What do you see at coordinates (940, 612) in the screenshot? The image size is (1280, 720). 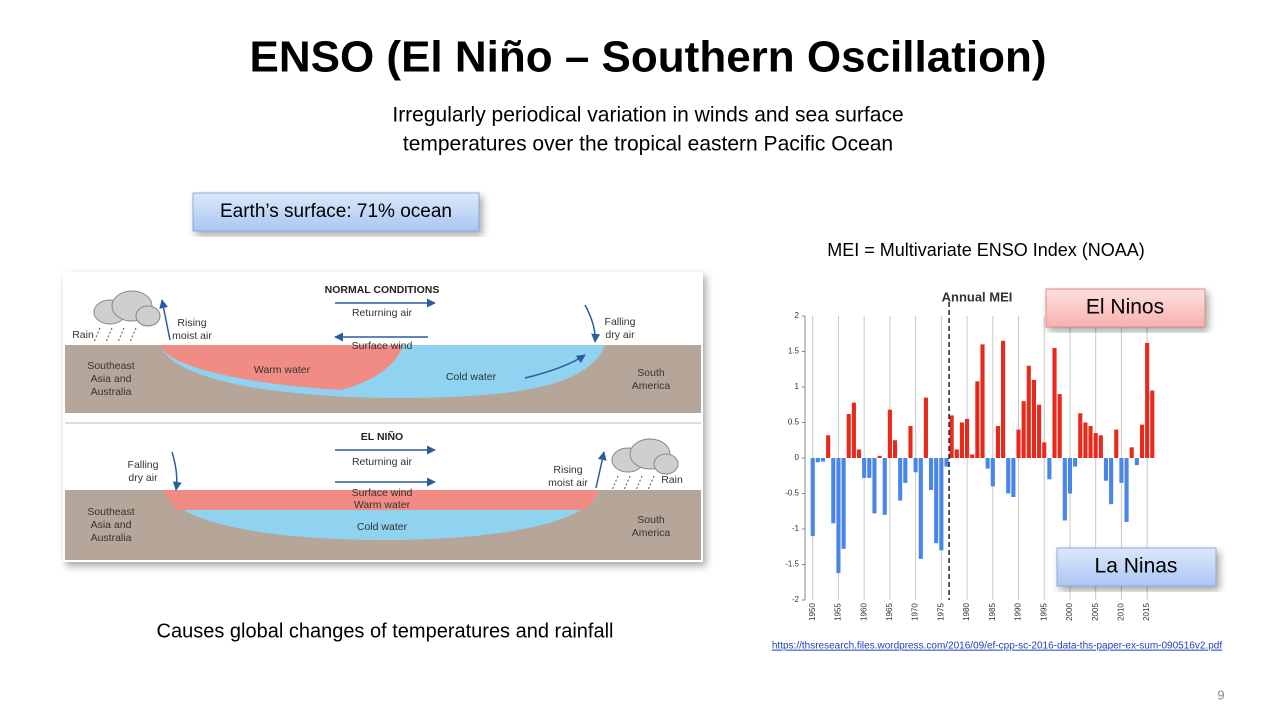 I see `x-tick-label: 1975` at bounding box center [940, 612].